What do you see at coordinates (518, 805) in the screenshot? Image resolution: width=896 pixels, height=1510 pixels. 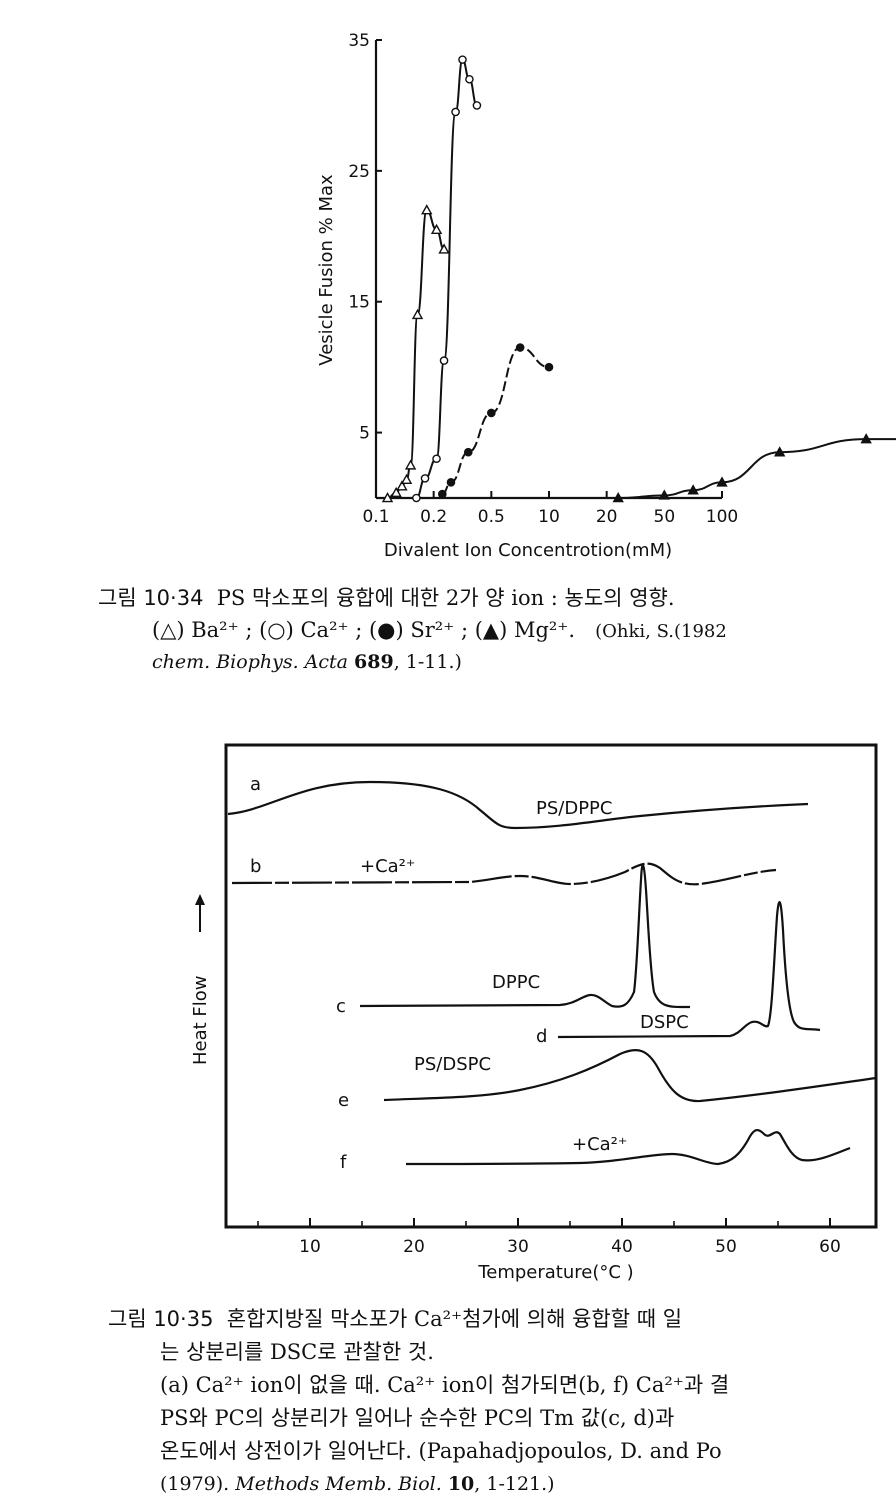 I see `curve-a` at bounding box center [518, 805].